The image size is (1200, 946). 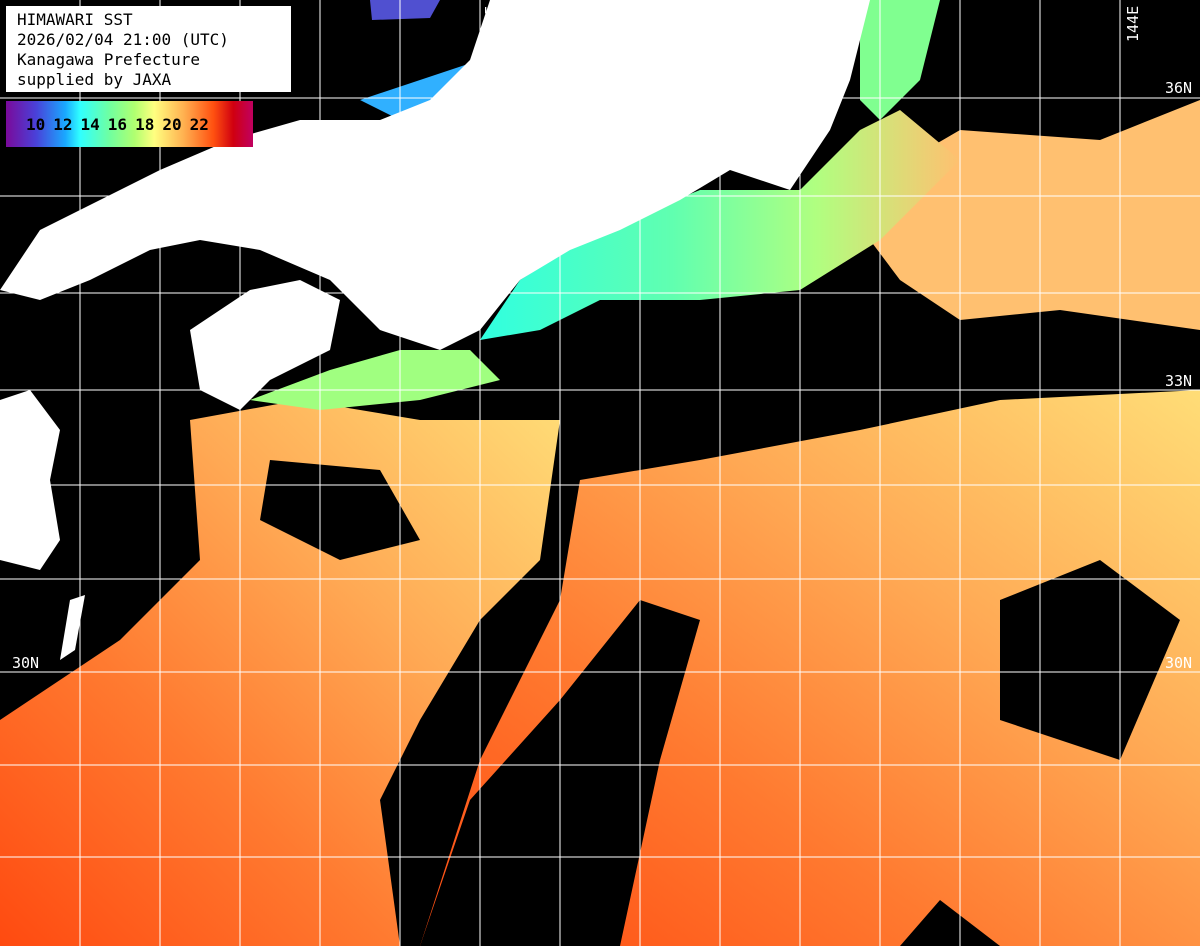 What do you see at coordinates (75, 19) in the screenshot?
I see `map-title: HIMAWARI SST` at bounding box center [75, 19].